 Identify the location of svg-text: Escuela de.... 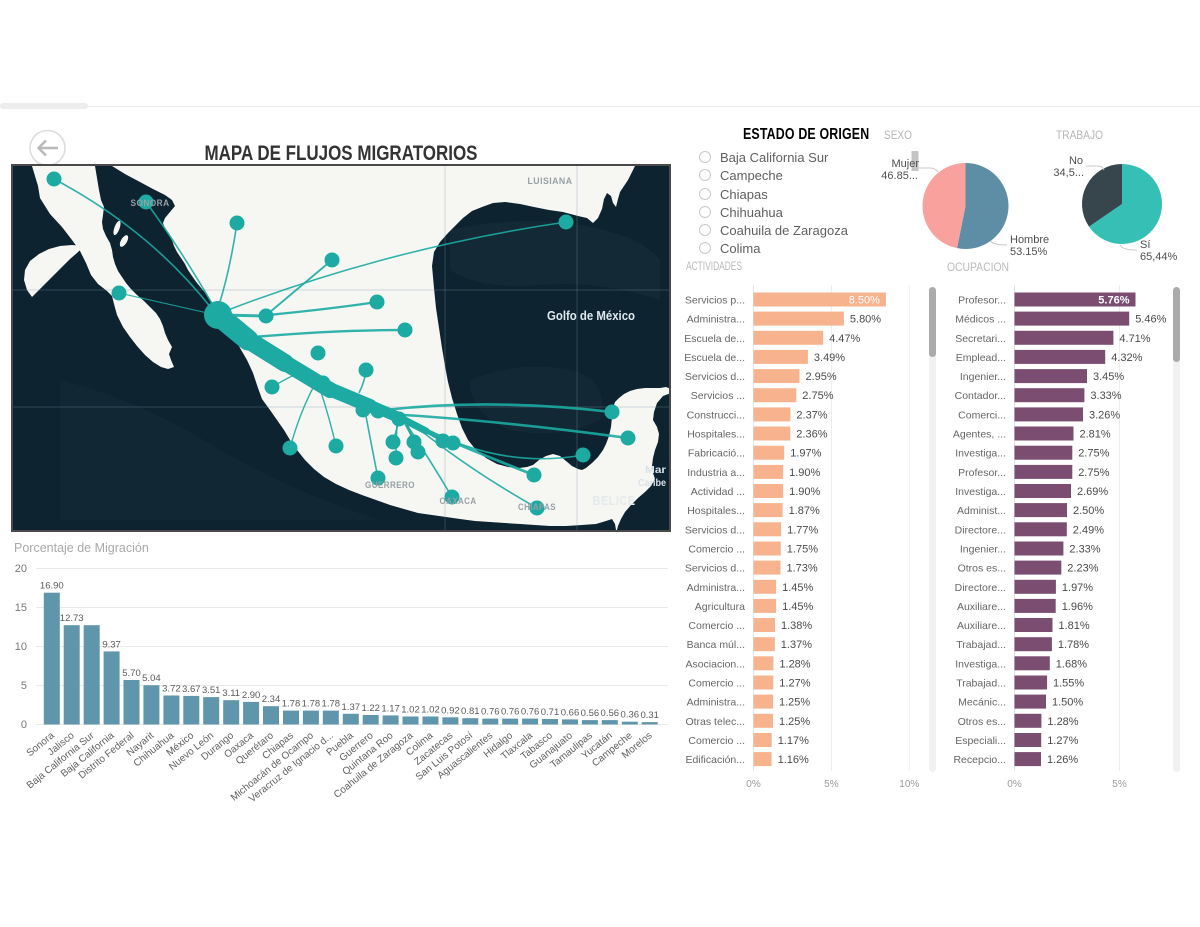
(714, 358).